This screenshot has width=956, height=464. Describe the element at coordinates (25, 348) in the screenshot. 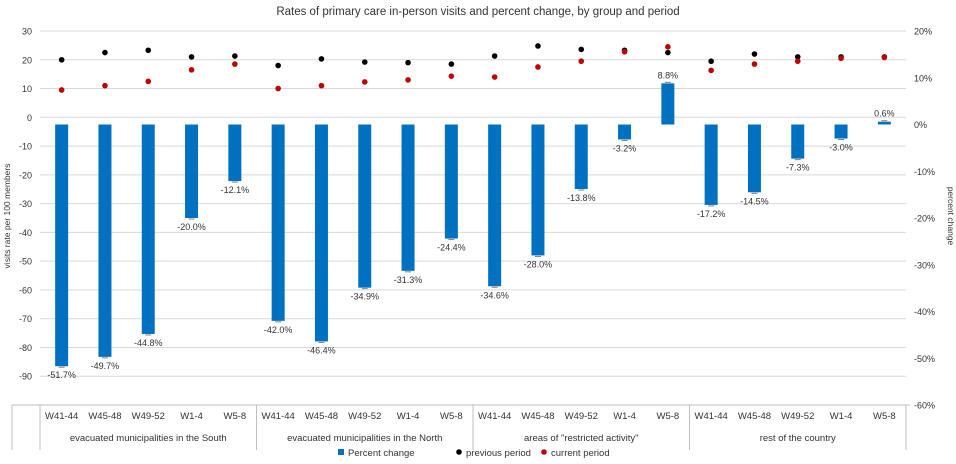

I see `y-left-tick-label: -80` at that location.